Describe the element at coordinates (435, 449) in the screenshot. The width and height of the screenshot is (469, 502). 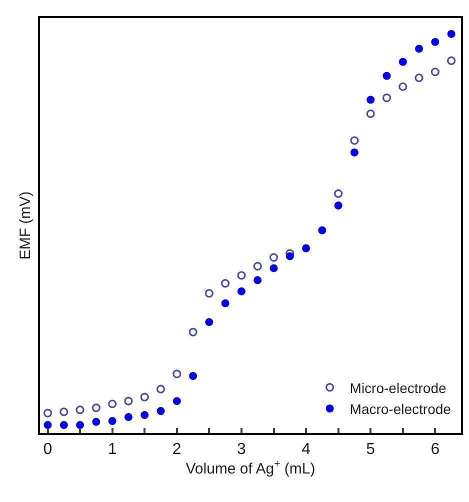
I see `x-tick-label: 6` at that location.